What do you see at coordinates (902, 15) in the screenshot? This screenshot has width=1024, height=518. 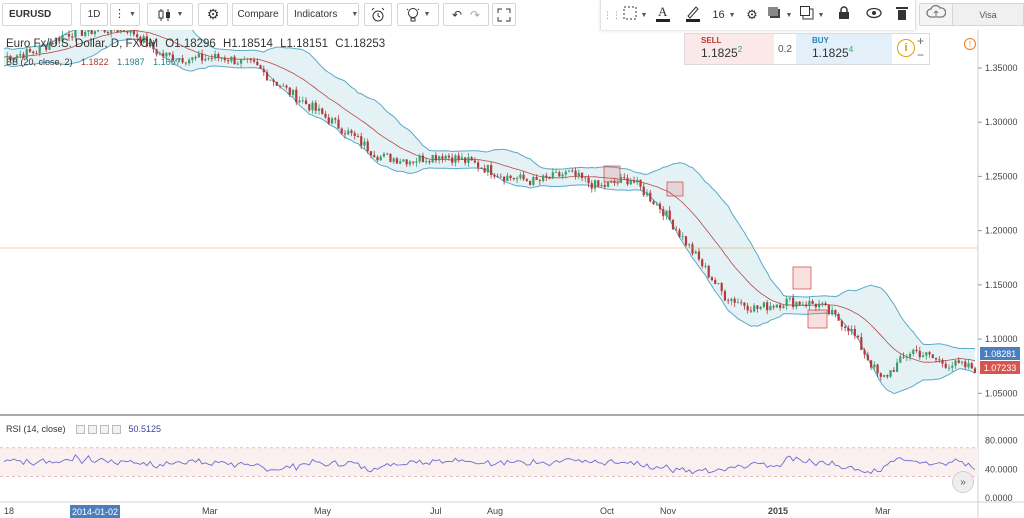 I see `delete-button` at bounding box center [902, 15].